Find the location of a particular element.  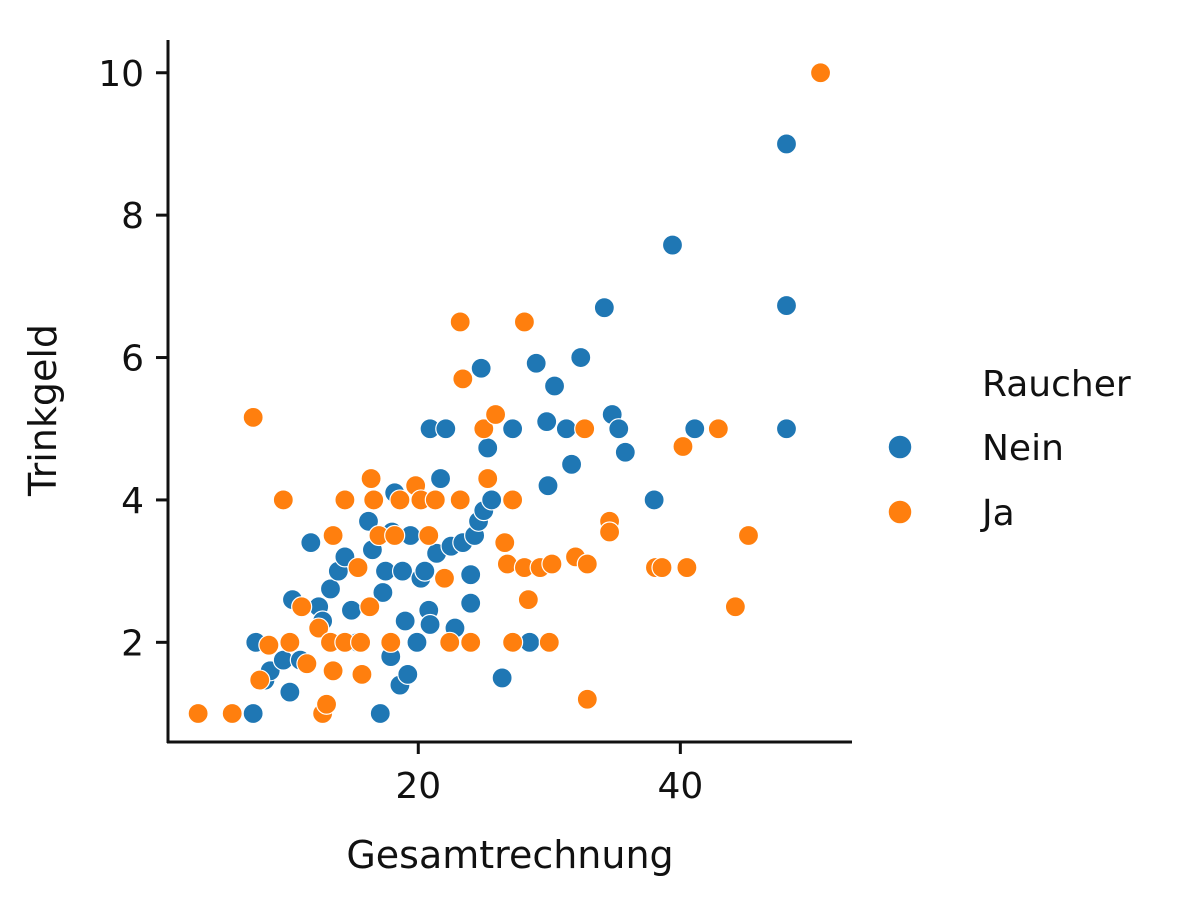

legend-marker-nein is located at coordinates (900, 447).